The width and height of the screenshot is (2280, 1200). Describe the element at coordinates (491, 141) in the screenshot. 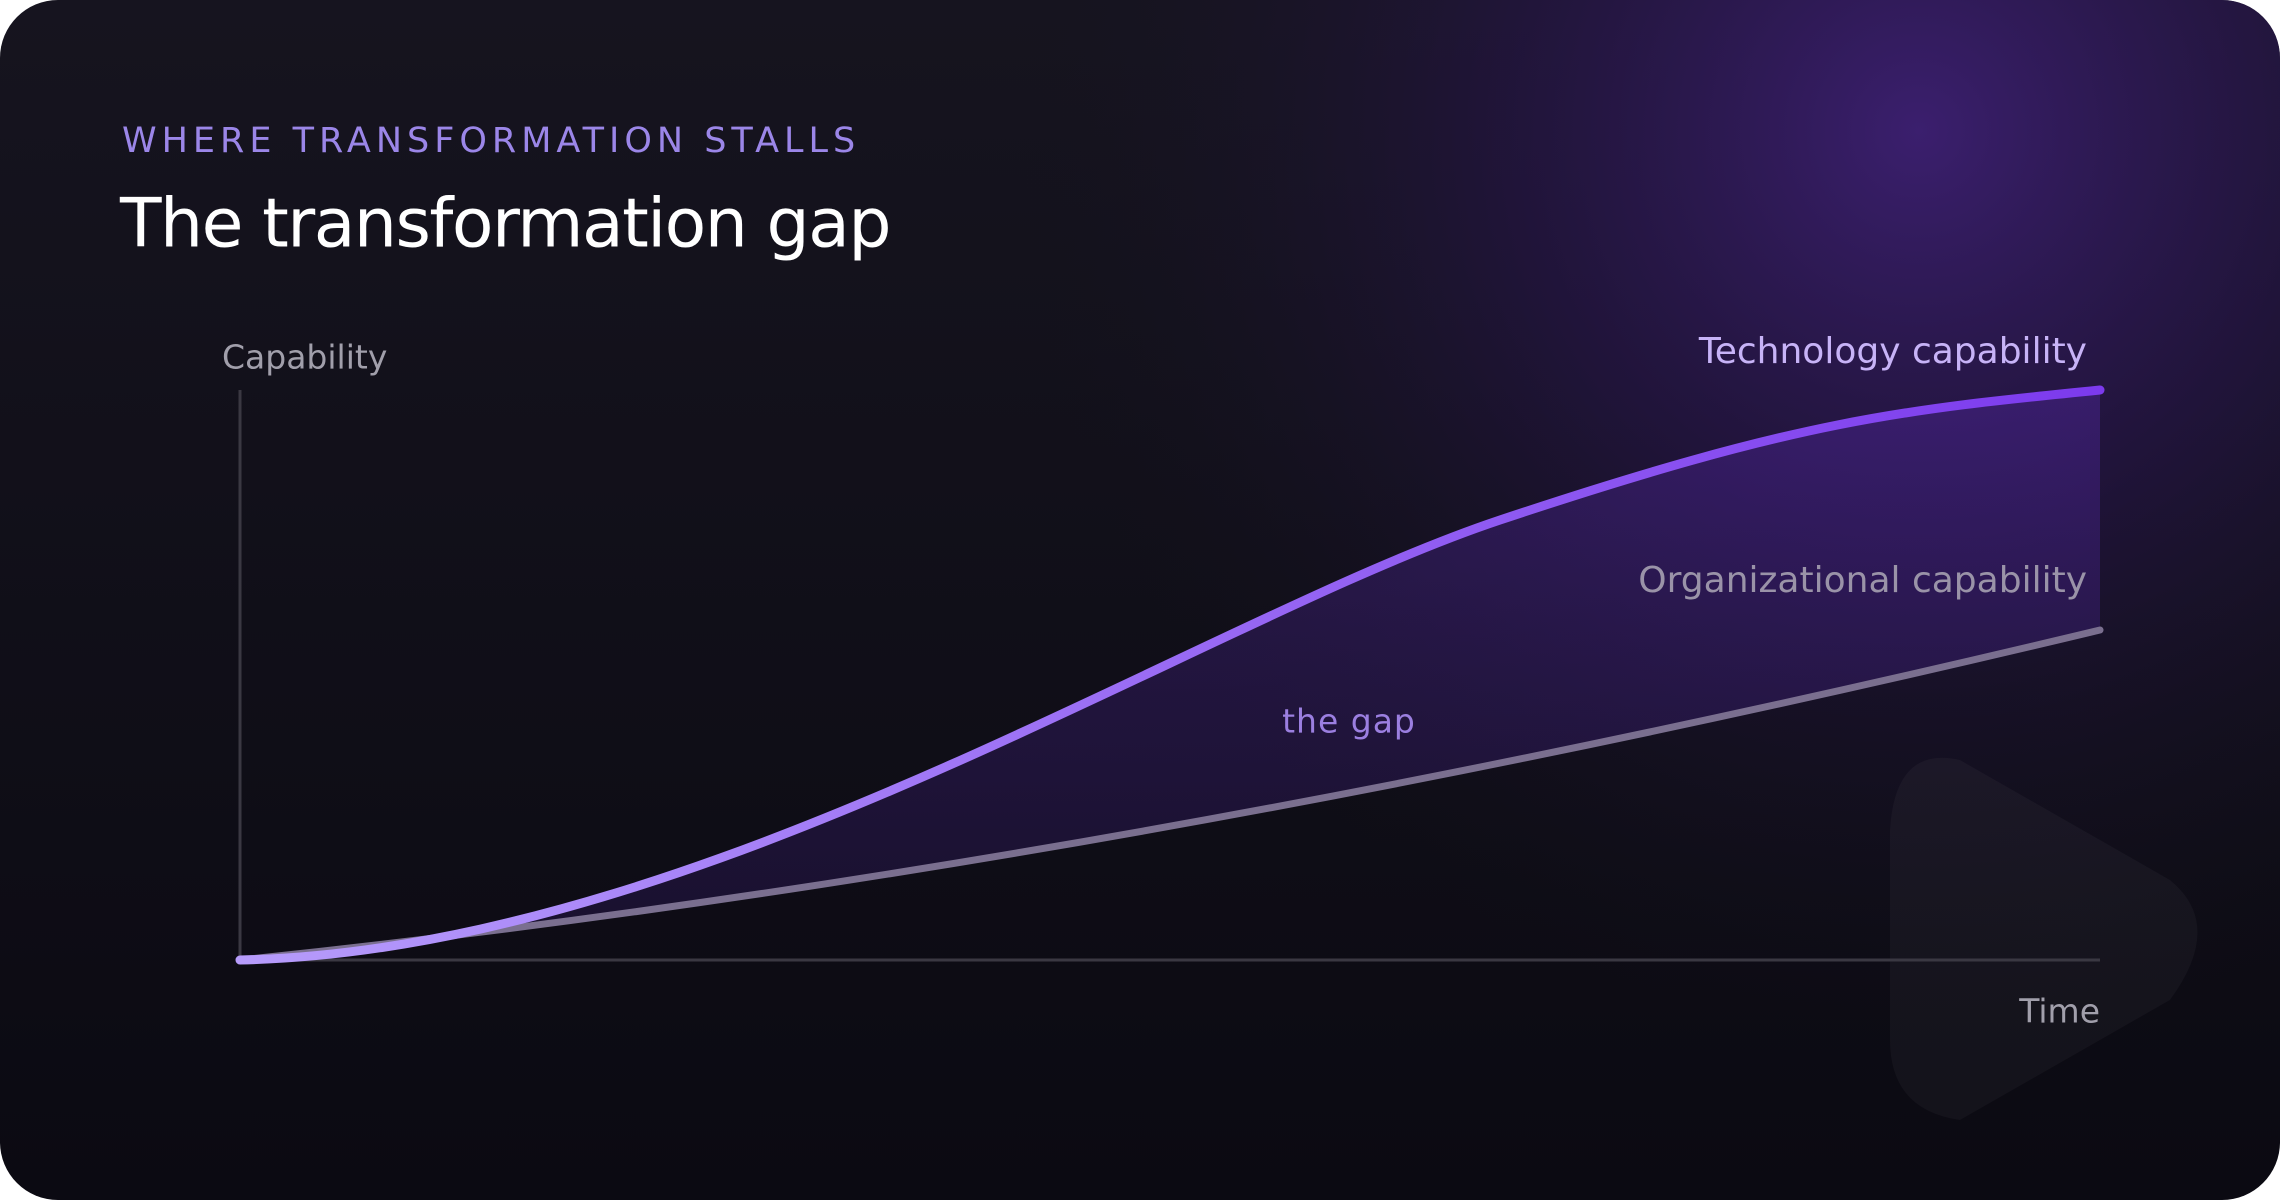

I see `eyebrow: WHERE TRANSFORMATION STALLS` at that location.